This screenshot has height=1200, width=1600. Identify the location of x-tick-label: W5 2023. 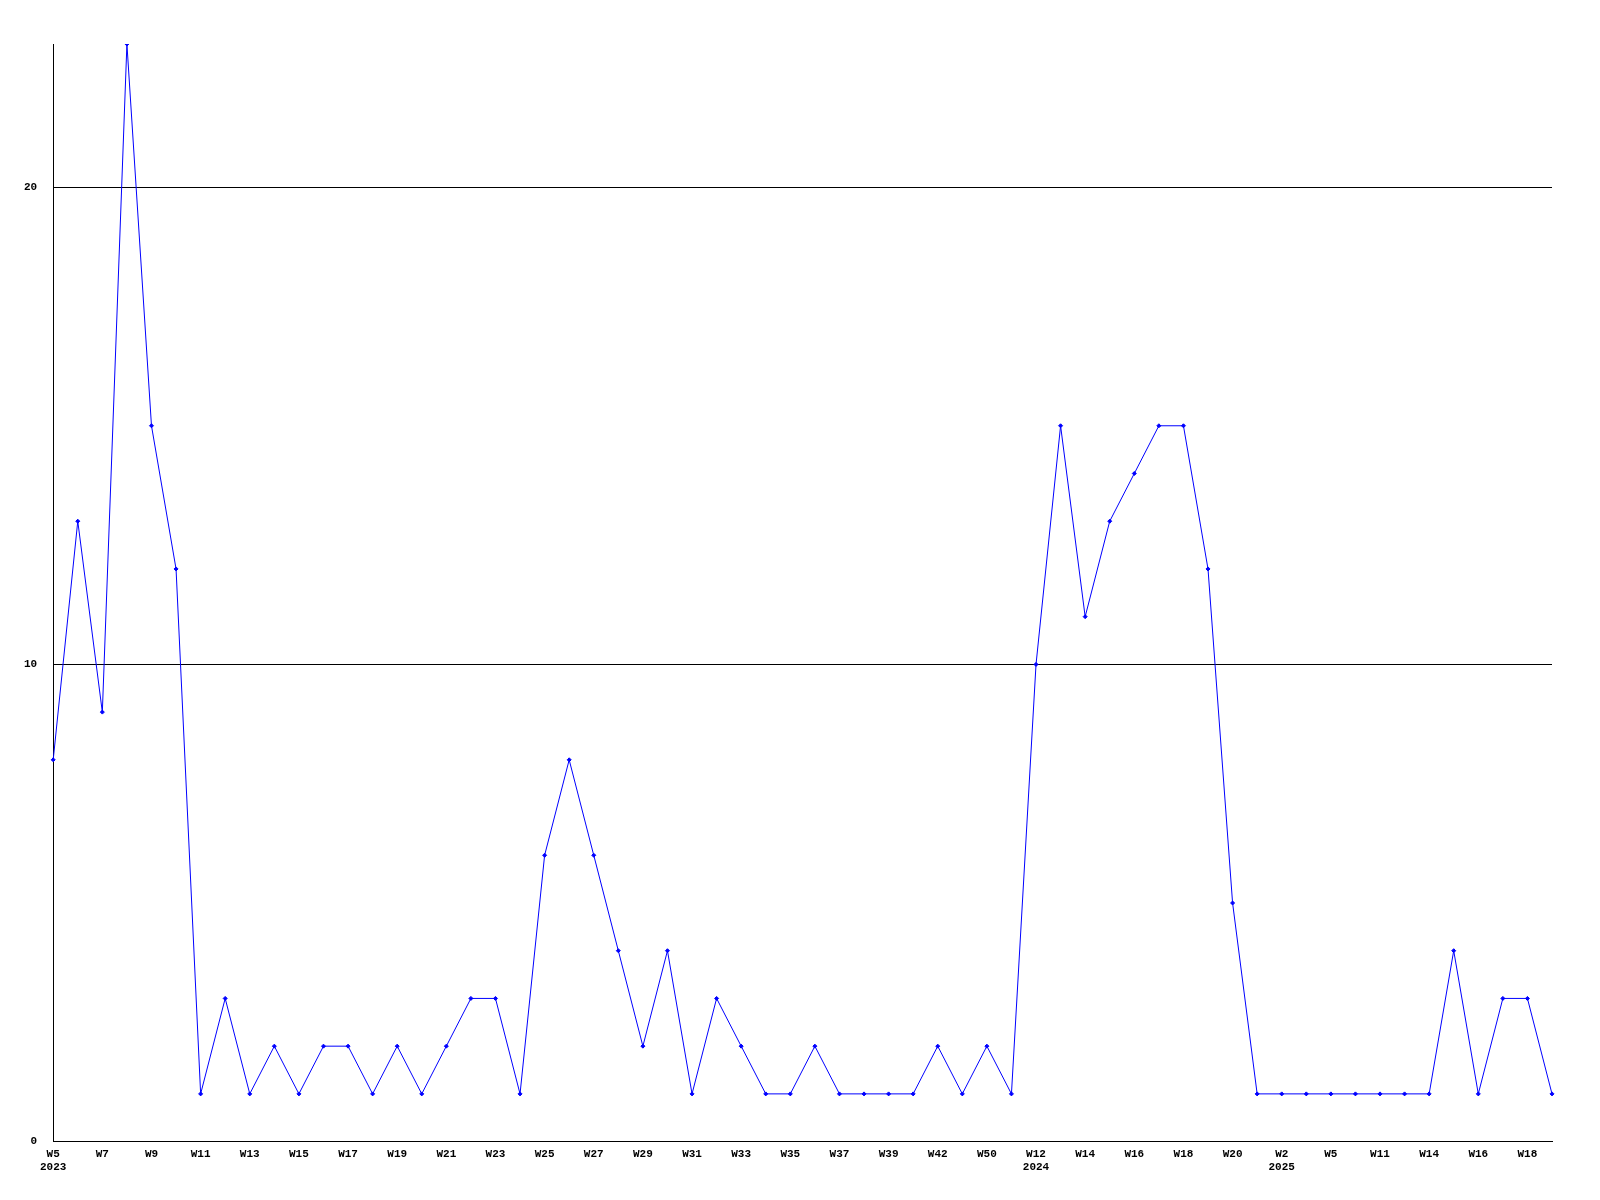
(53, 1160).